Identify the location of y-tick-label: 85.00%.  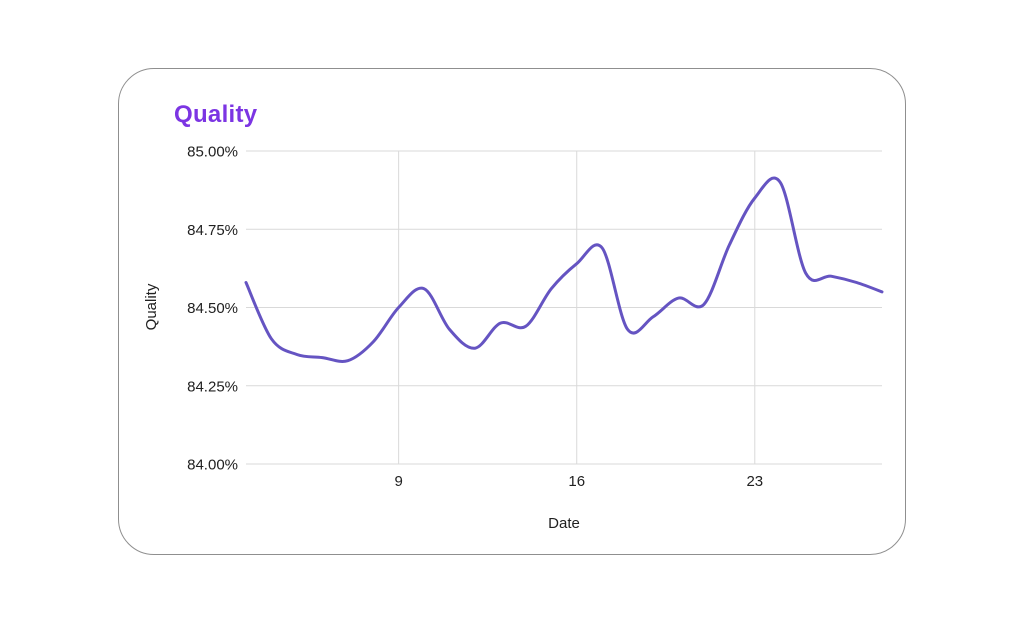
(212, 152).